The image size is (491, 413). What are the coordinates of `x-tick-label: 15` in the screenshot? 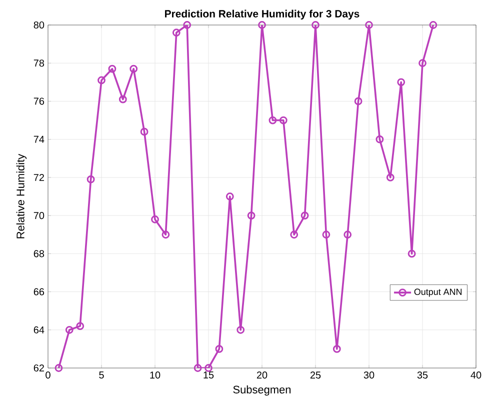 It's located at (209, 375).